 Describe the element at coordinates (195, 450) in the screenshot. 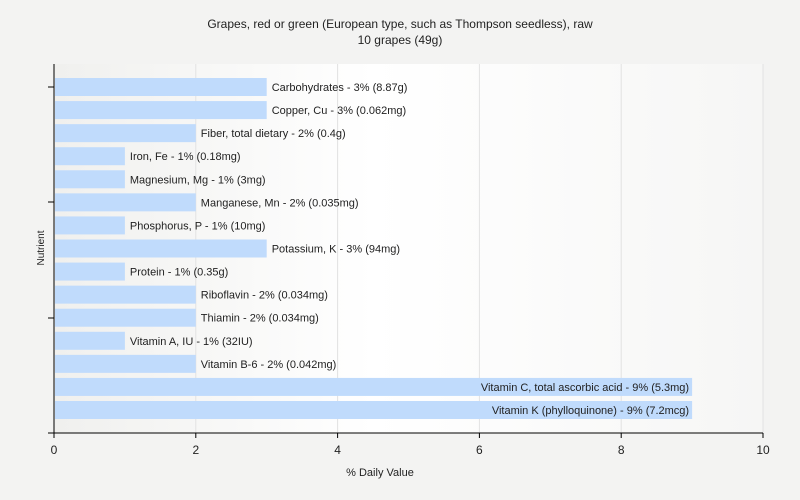

I see `x-tick-label: 2` at that location.